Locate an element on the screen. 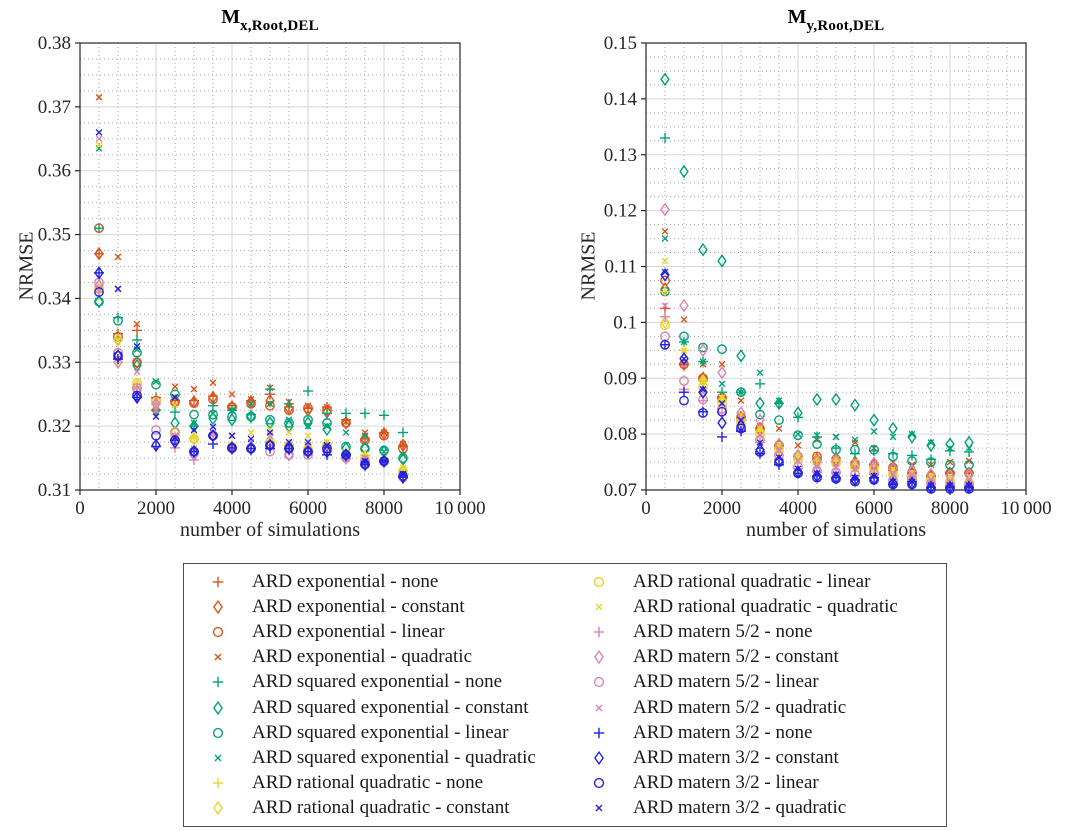  right-x-axis-label: number of simulations is located at coordinates (836, 530).